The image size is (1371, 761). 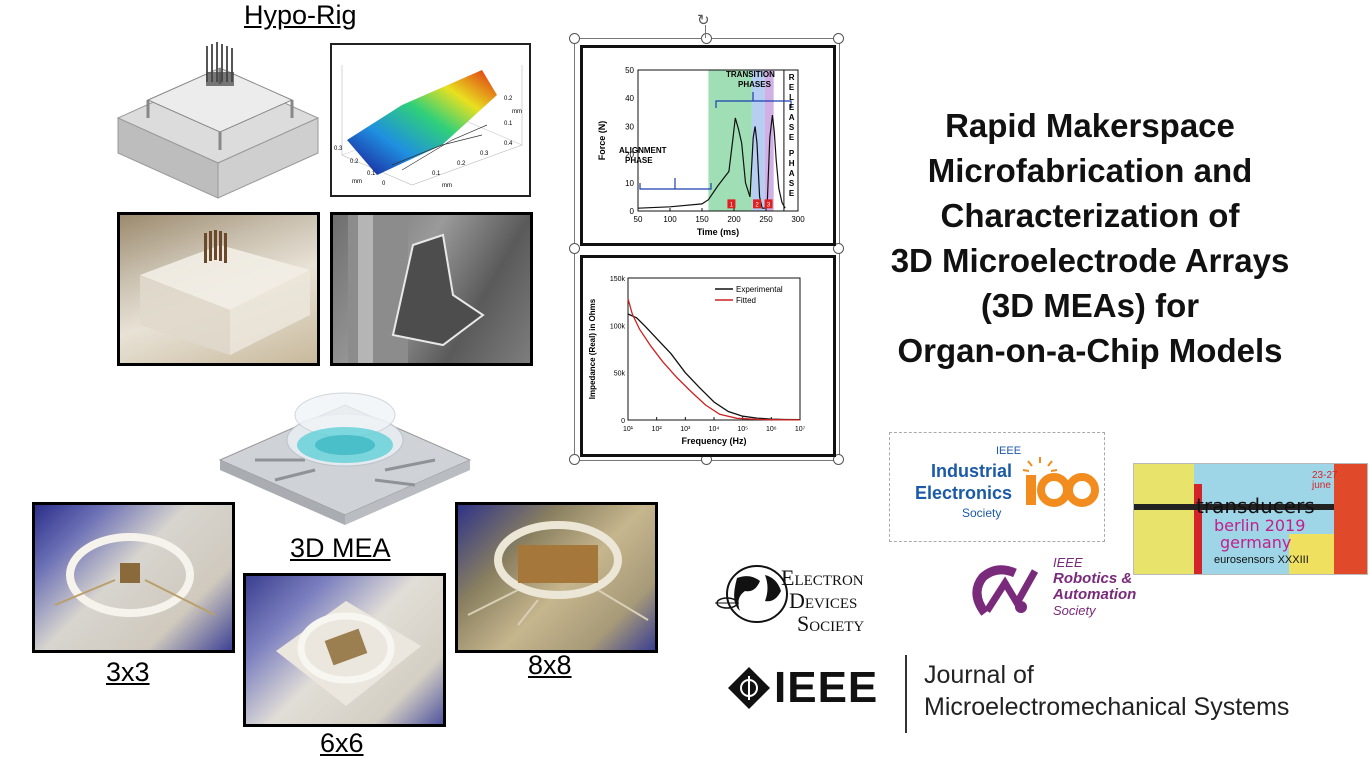 What do you see at coordinates (618, 279) in the screenshot?
I see `y-tick-label: 150k` at bounding box center [618, 279].